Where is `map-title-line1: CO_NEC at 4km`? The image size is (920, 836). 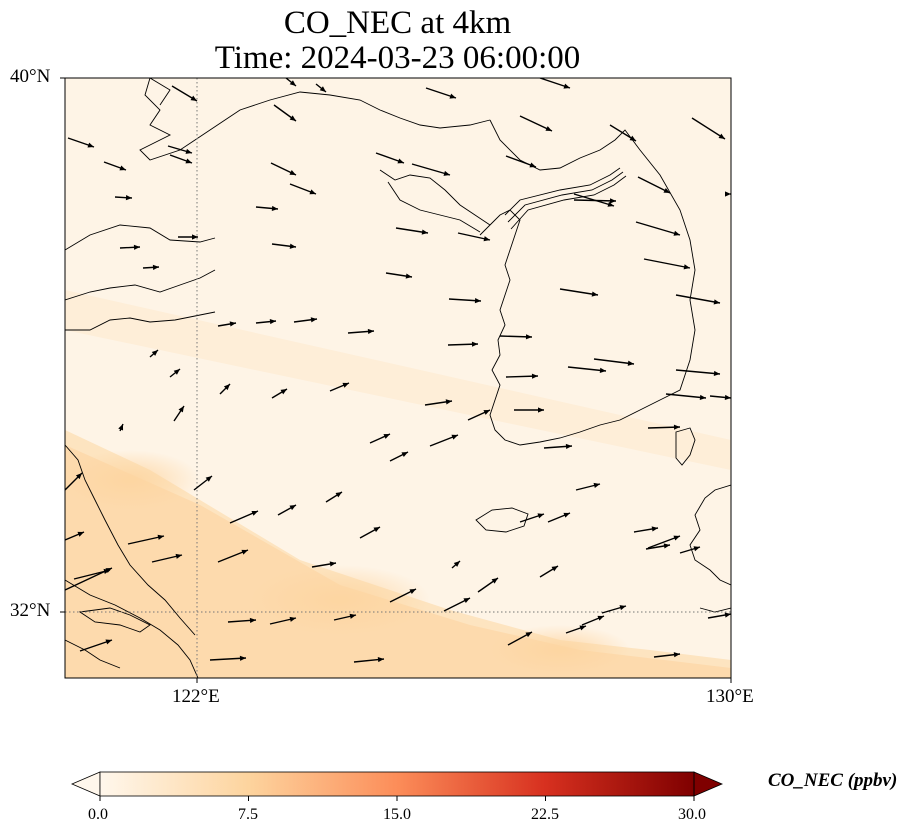 map-title-line1: CO_NEC at 4km is located at coordinates (397, 23).